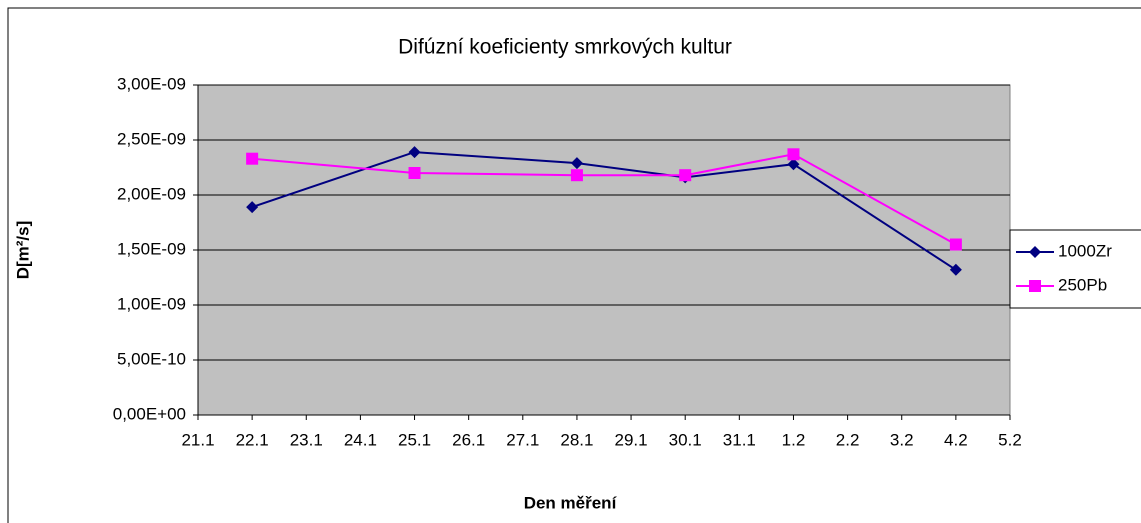  Describe the element at coordinates (1075, 269) in the screenshot. I see `legend-box` at that location.